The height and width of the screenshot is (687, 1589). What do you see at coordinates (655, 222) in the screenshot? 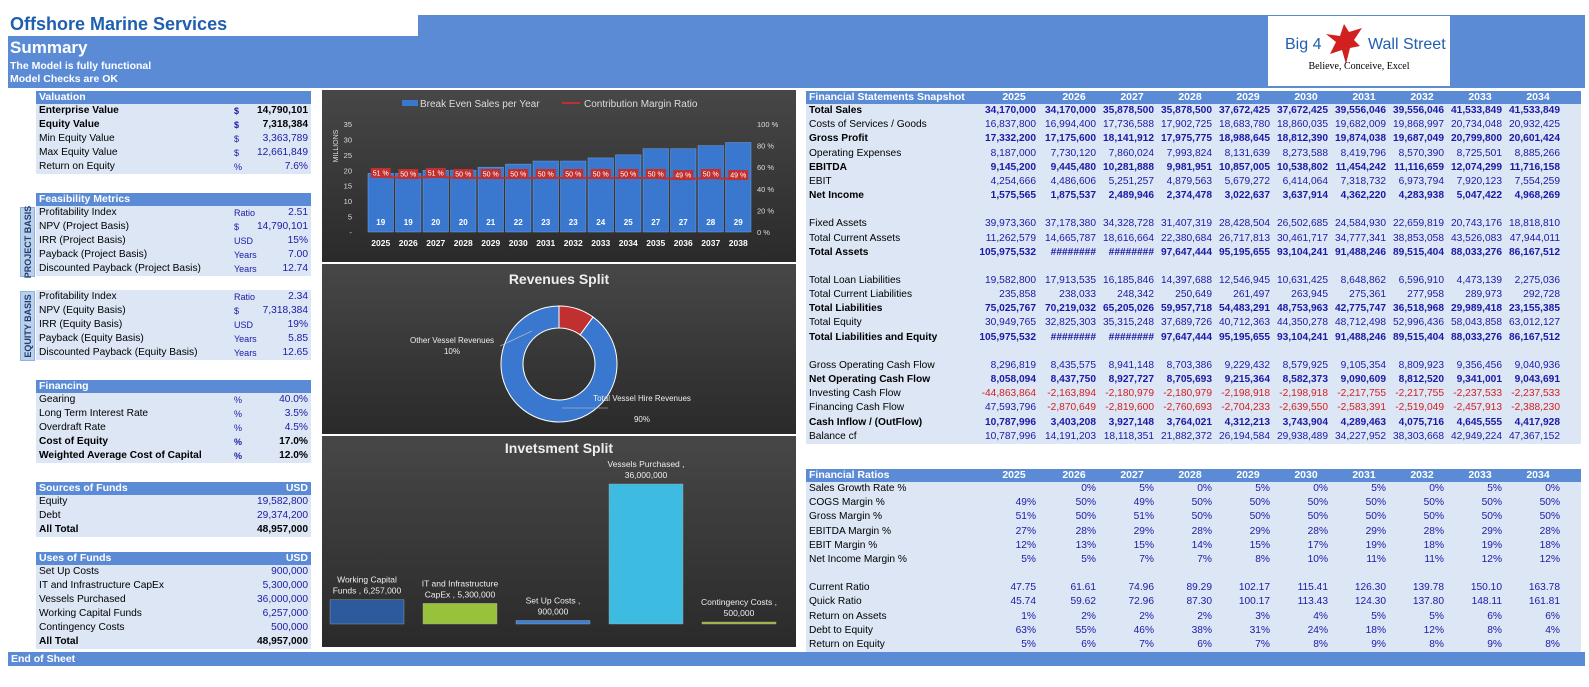
I see `bar-value-label: 27` at bounding box center [655, 222].